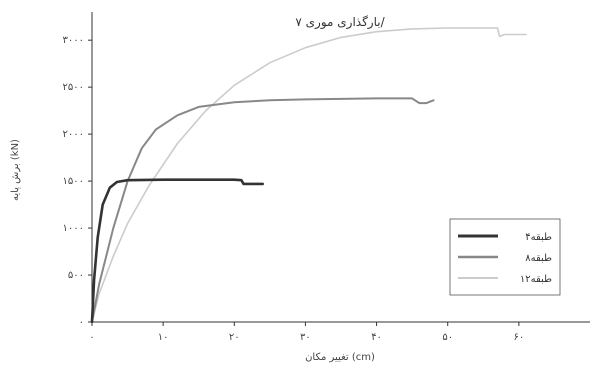  Describe the element at coordinates (538, 258) in the screenshot. I see `legend-label-1: ۸طبقه` at that location.